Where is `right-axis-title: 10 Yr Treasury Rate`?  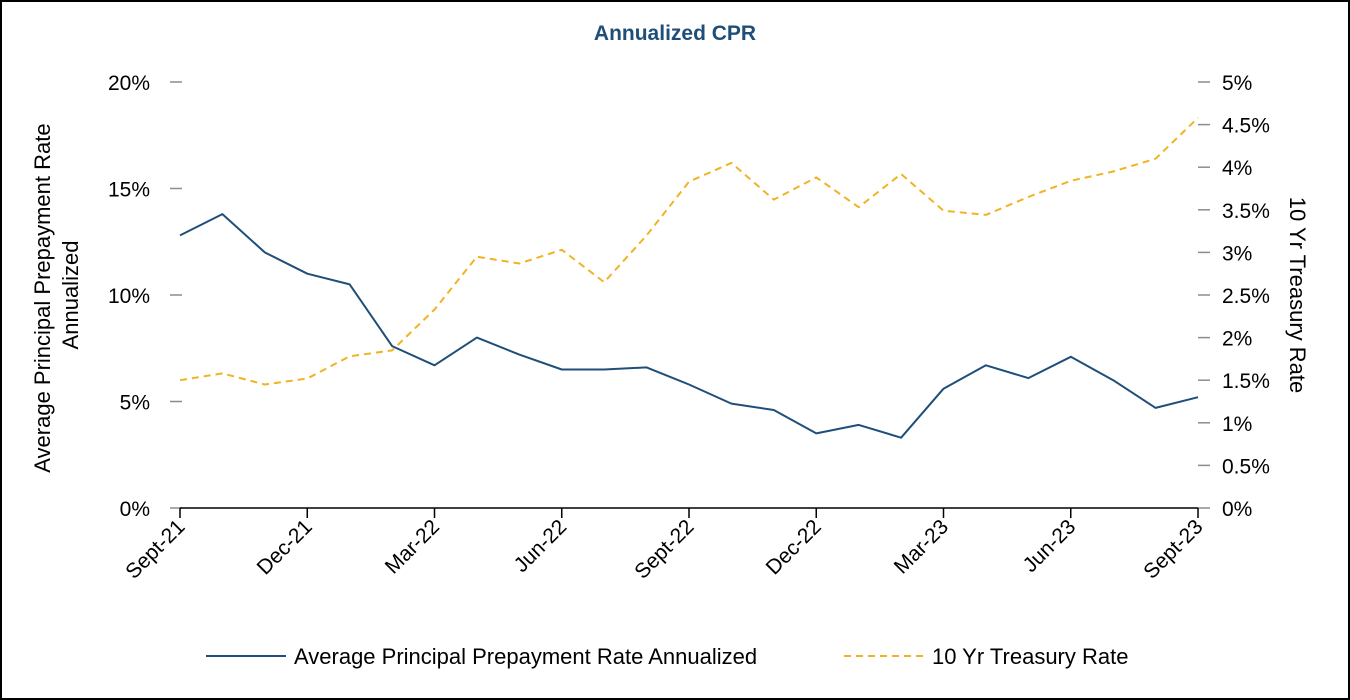
right-axis-title: 10 Yr Treasury Rate is located at coordinates (1297, 295).